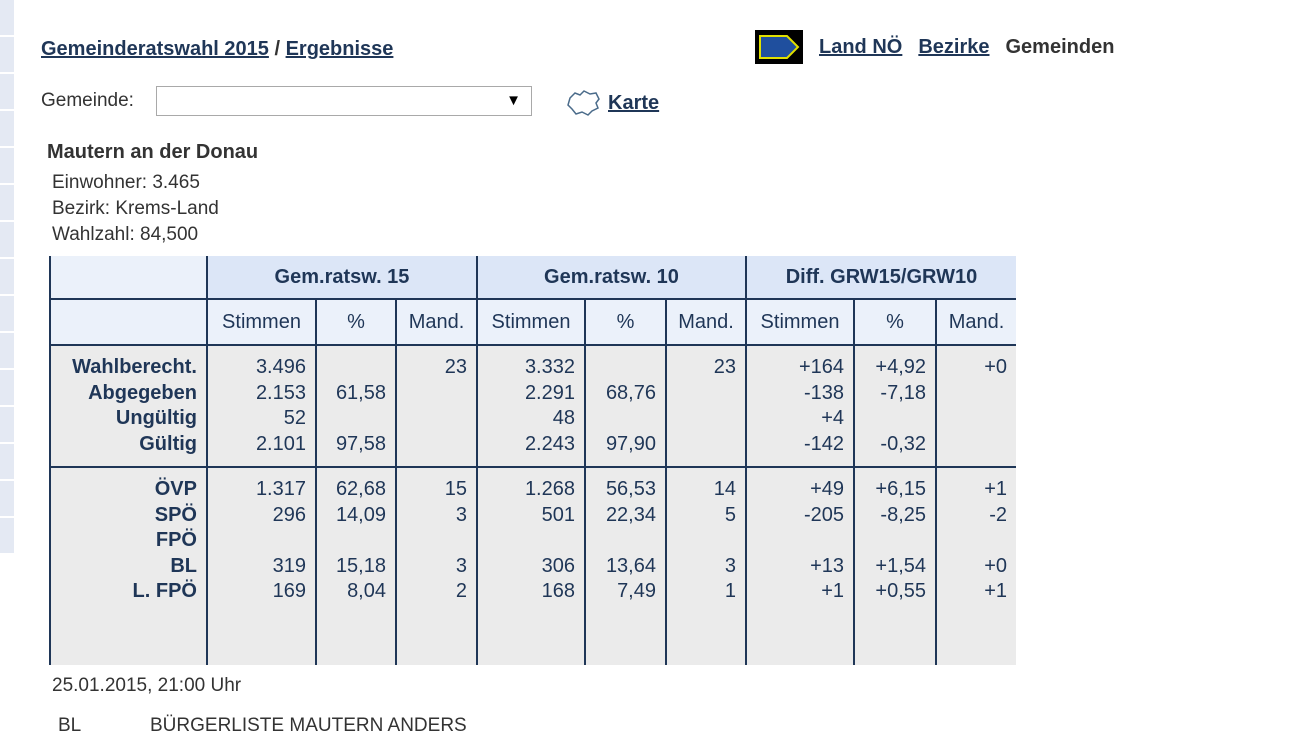  What do you see at coordinates (630, 443) in the screenshot?
I see `table-cell: 97,90` at bounding box center [630, 443].